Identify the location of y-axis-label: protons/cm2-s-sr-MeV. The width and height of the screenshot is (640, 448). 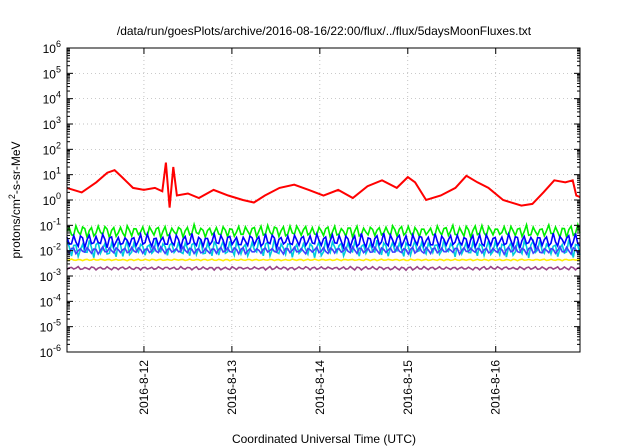
(15, 199).